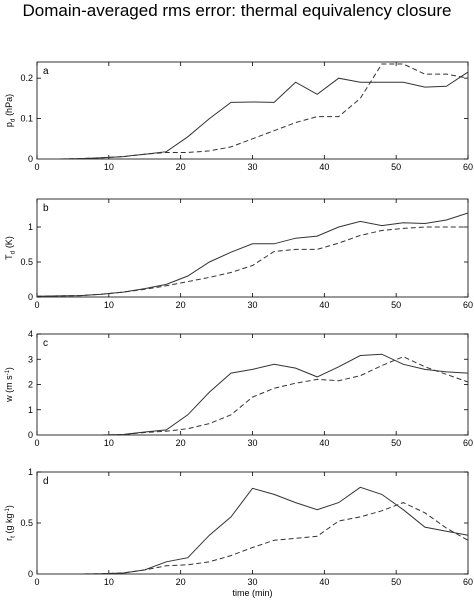  Describe the element at coordinates (9, 525) in the screenshot. I see `y-axis-label-unit: (g kg` at that location.